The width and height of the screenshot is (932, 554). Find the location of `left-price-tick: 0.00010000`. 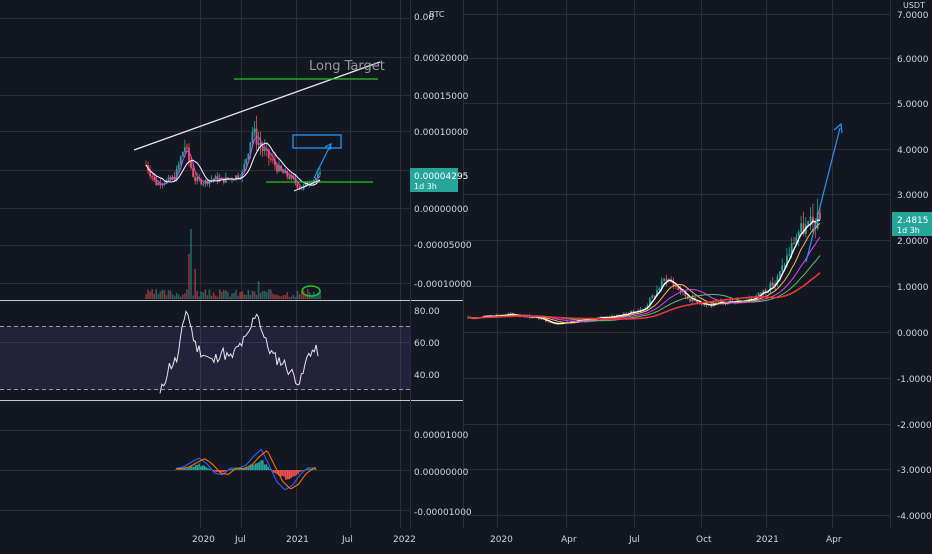

left-price-tick: 0.00010000 is located at coordinates (441, 133).